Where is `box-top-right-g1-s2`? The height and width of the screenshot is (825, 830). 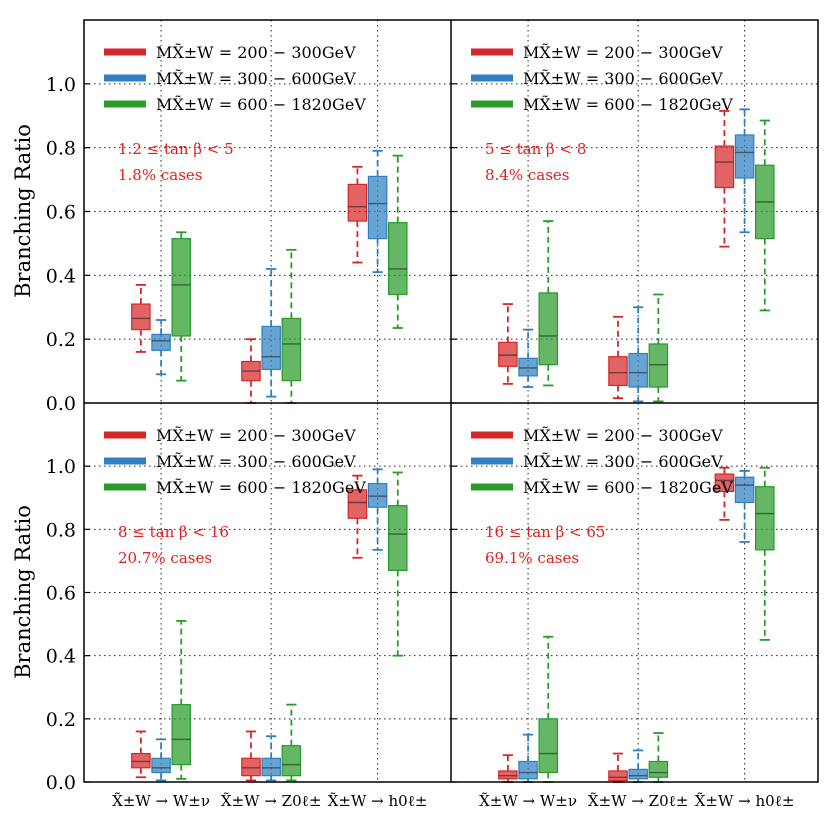 box-top-right-g1-s2 is located at coordinates (658, 348).